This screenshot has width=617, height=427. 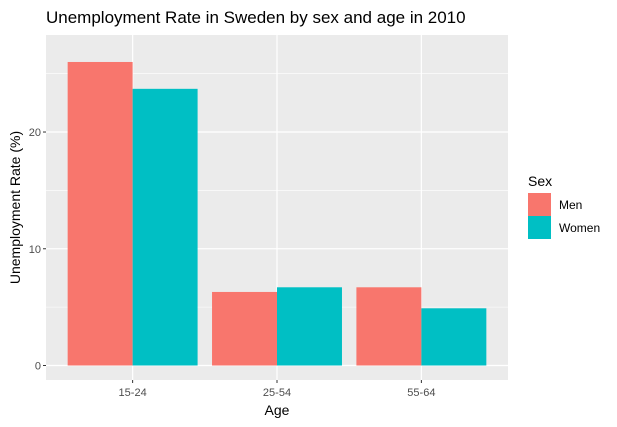 I want to click on x-tick-label: 25-54, so click(x=277, y=393).